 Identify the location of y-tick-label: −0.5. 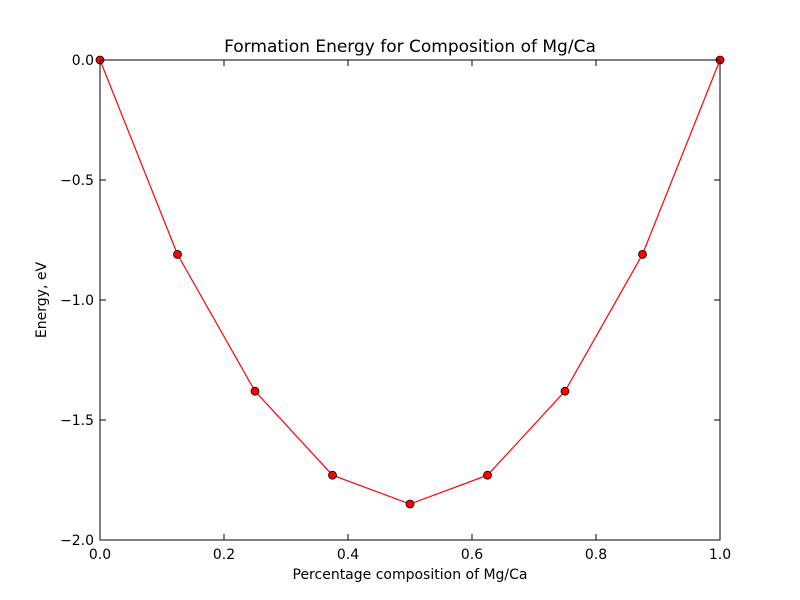
(77, 181).